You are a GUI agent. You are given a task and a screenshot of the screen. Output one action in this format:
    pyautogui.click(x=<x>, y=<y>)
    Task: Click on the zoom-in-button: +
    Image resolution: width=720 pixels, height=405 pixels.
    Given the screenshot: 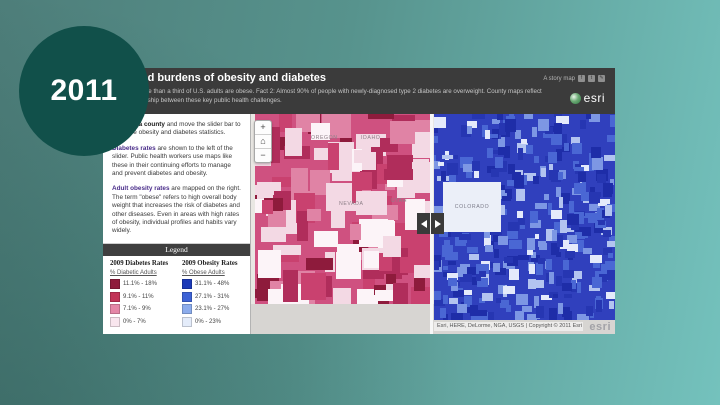 What is the action you would take?
    pyautogui.click(x=263, y=128)
    